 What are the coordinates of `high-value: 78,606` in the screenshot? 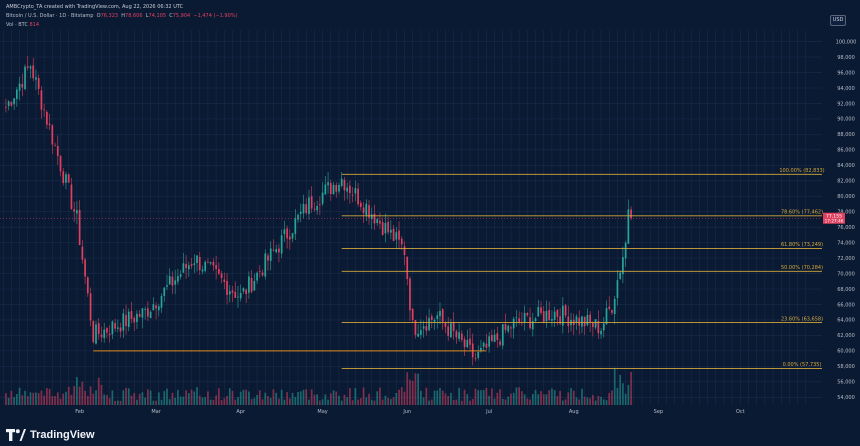 It's located at (134, 16).